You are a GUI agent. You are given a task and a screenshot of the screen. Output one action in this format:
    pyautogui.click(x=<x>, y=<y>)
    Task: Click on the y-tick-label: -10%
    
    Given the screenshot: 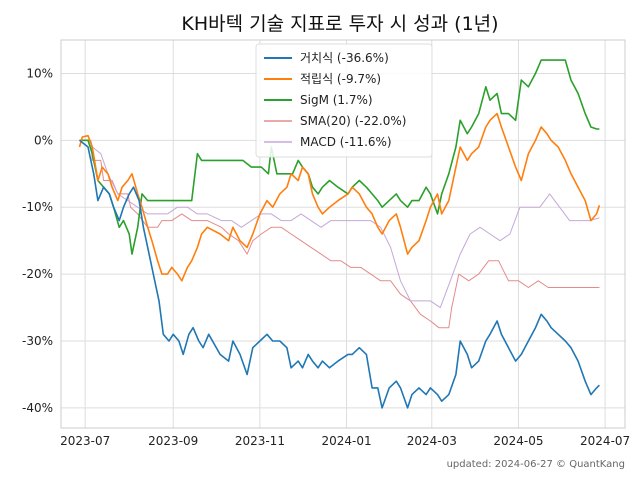 What is the action you would take?
    pyautogui.click(x=37, y=207)
    